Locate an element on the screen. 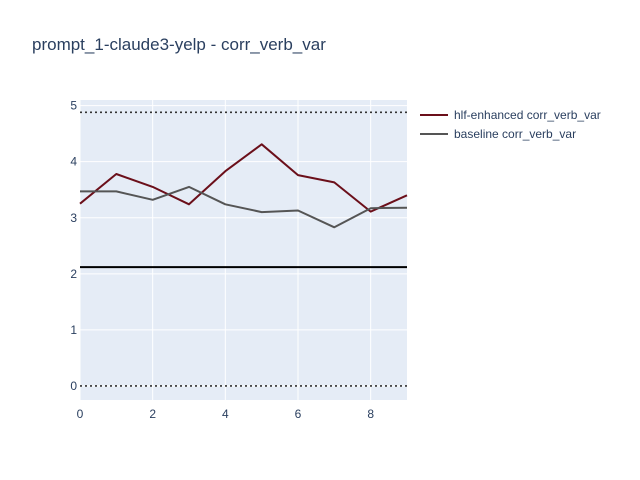 Image resolution: width=640 pixels, height=480 pixels. y-tick-label: 4 is located at coordinates (73, 162).